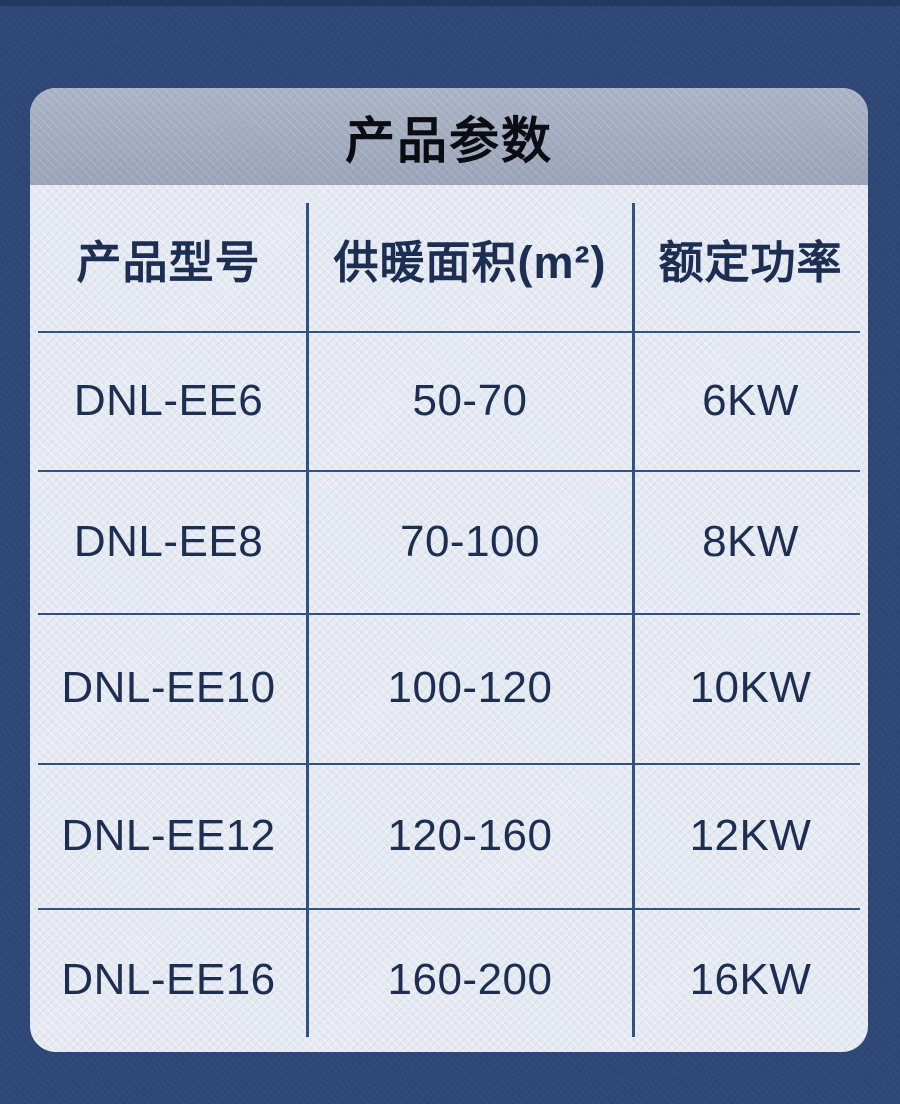 This screenshot has height=1104, width=900. What do you see at coordinates (168, 262) in the screenshot?
I see `column-header-model: 产品型号` at bounding box center [168, 262].